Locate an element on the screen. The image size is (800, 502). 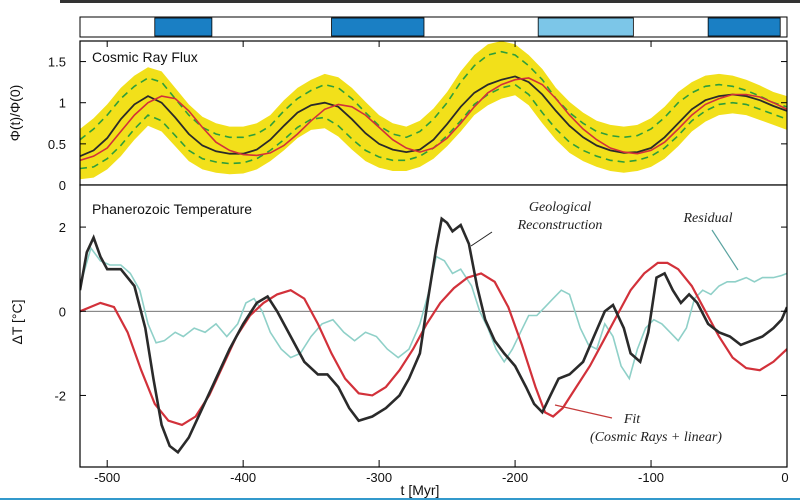
flux-y-label: Φ(t)/Φ(0) is located at coordinates (15, 113).